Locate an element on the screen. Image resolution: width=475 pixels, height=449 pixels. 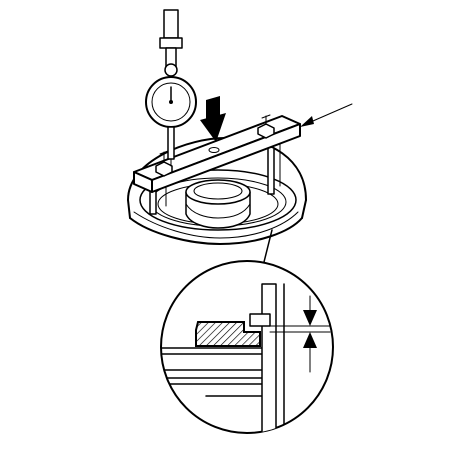
down-arrow-icon is located at coordinates (213, 119).